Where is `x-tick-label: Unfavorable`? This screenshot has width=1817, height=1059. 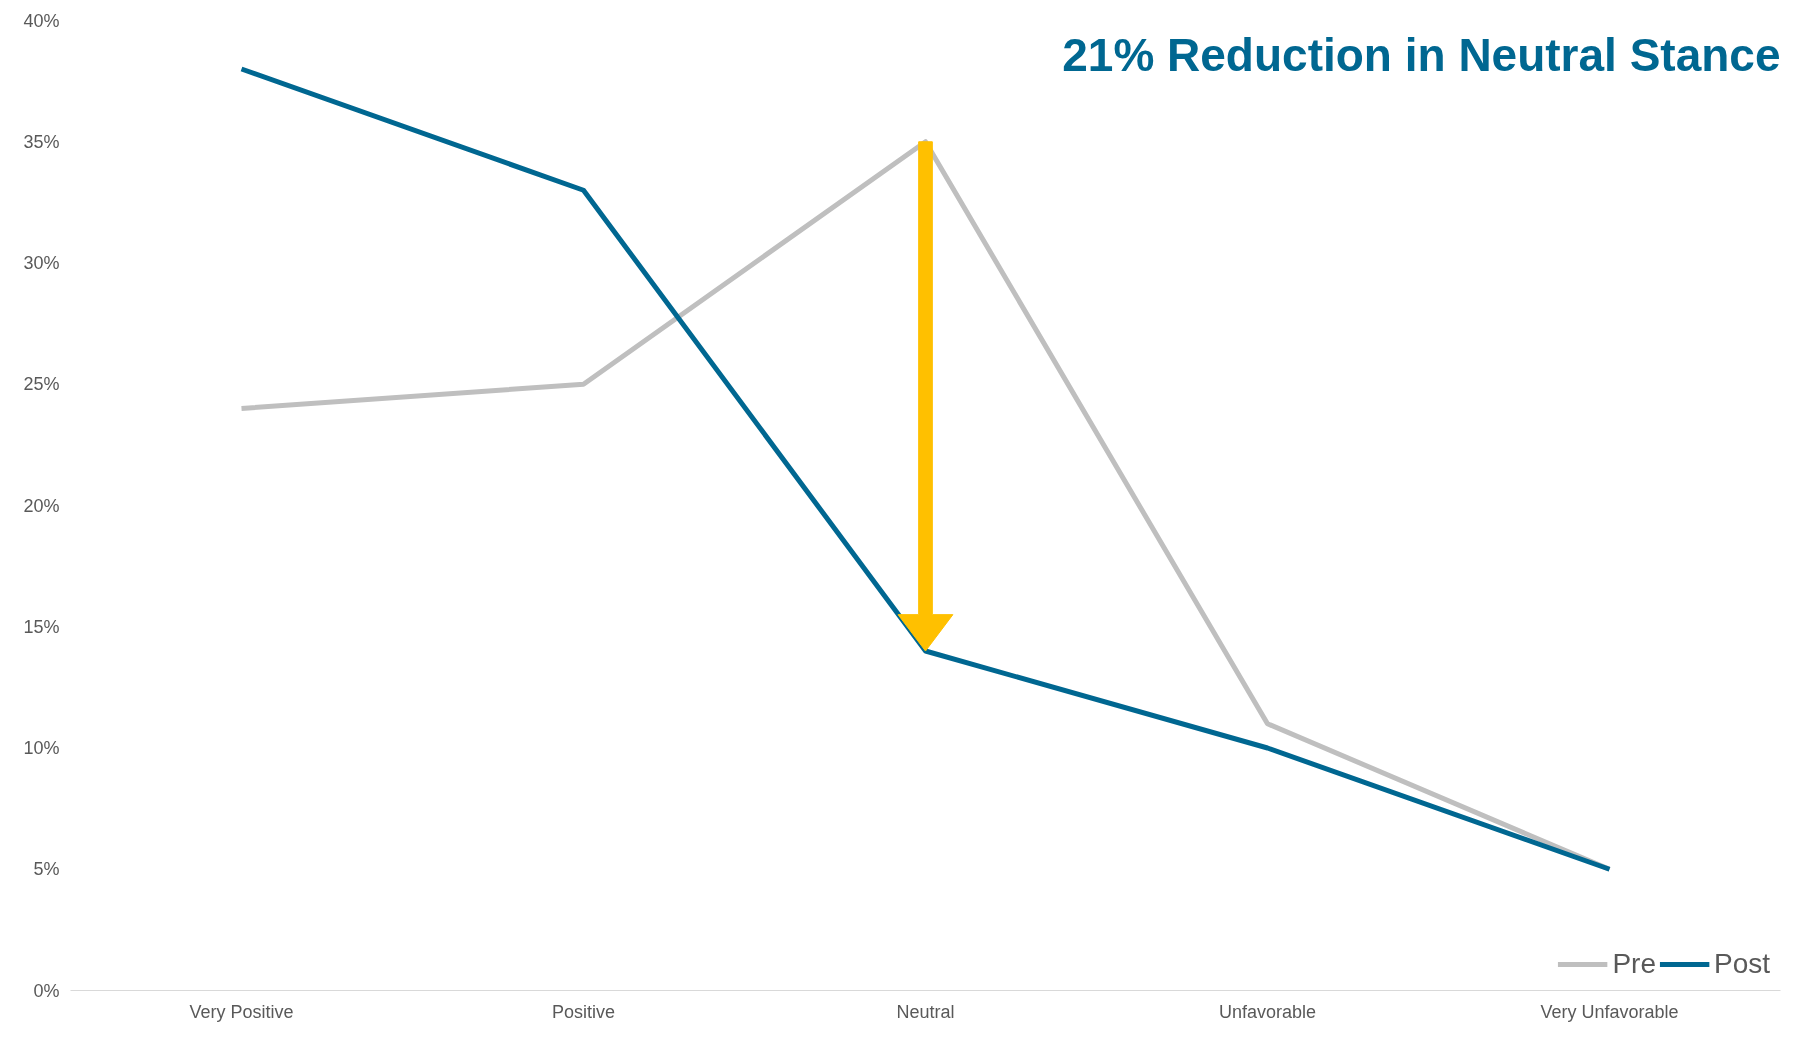 x-tick-label: Unfavorable is located at coordinates (1267, 1011).